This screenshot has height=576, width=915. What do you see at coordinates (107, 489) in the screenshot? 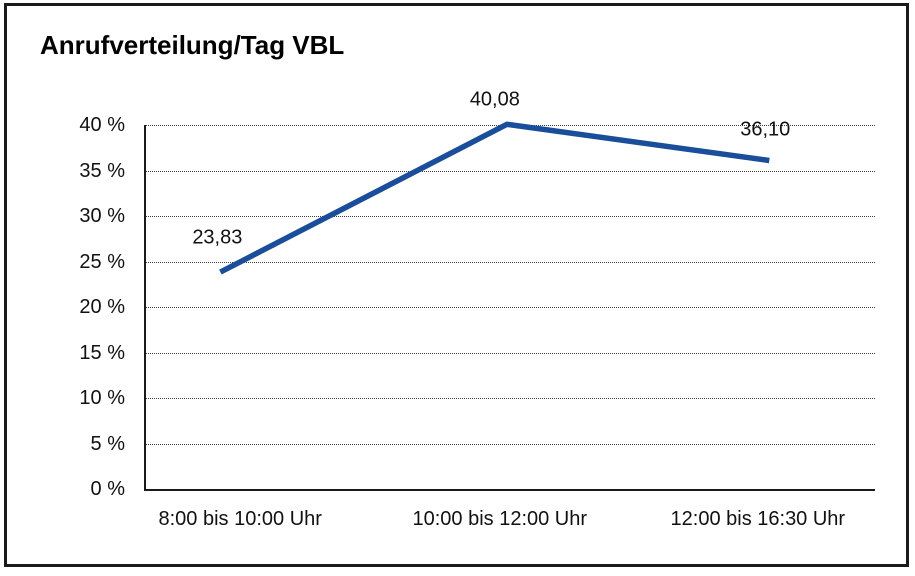
I see `y-axis-tick-label: 0 %` at bounding box center [107, 489].